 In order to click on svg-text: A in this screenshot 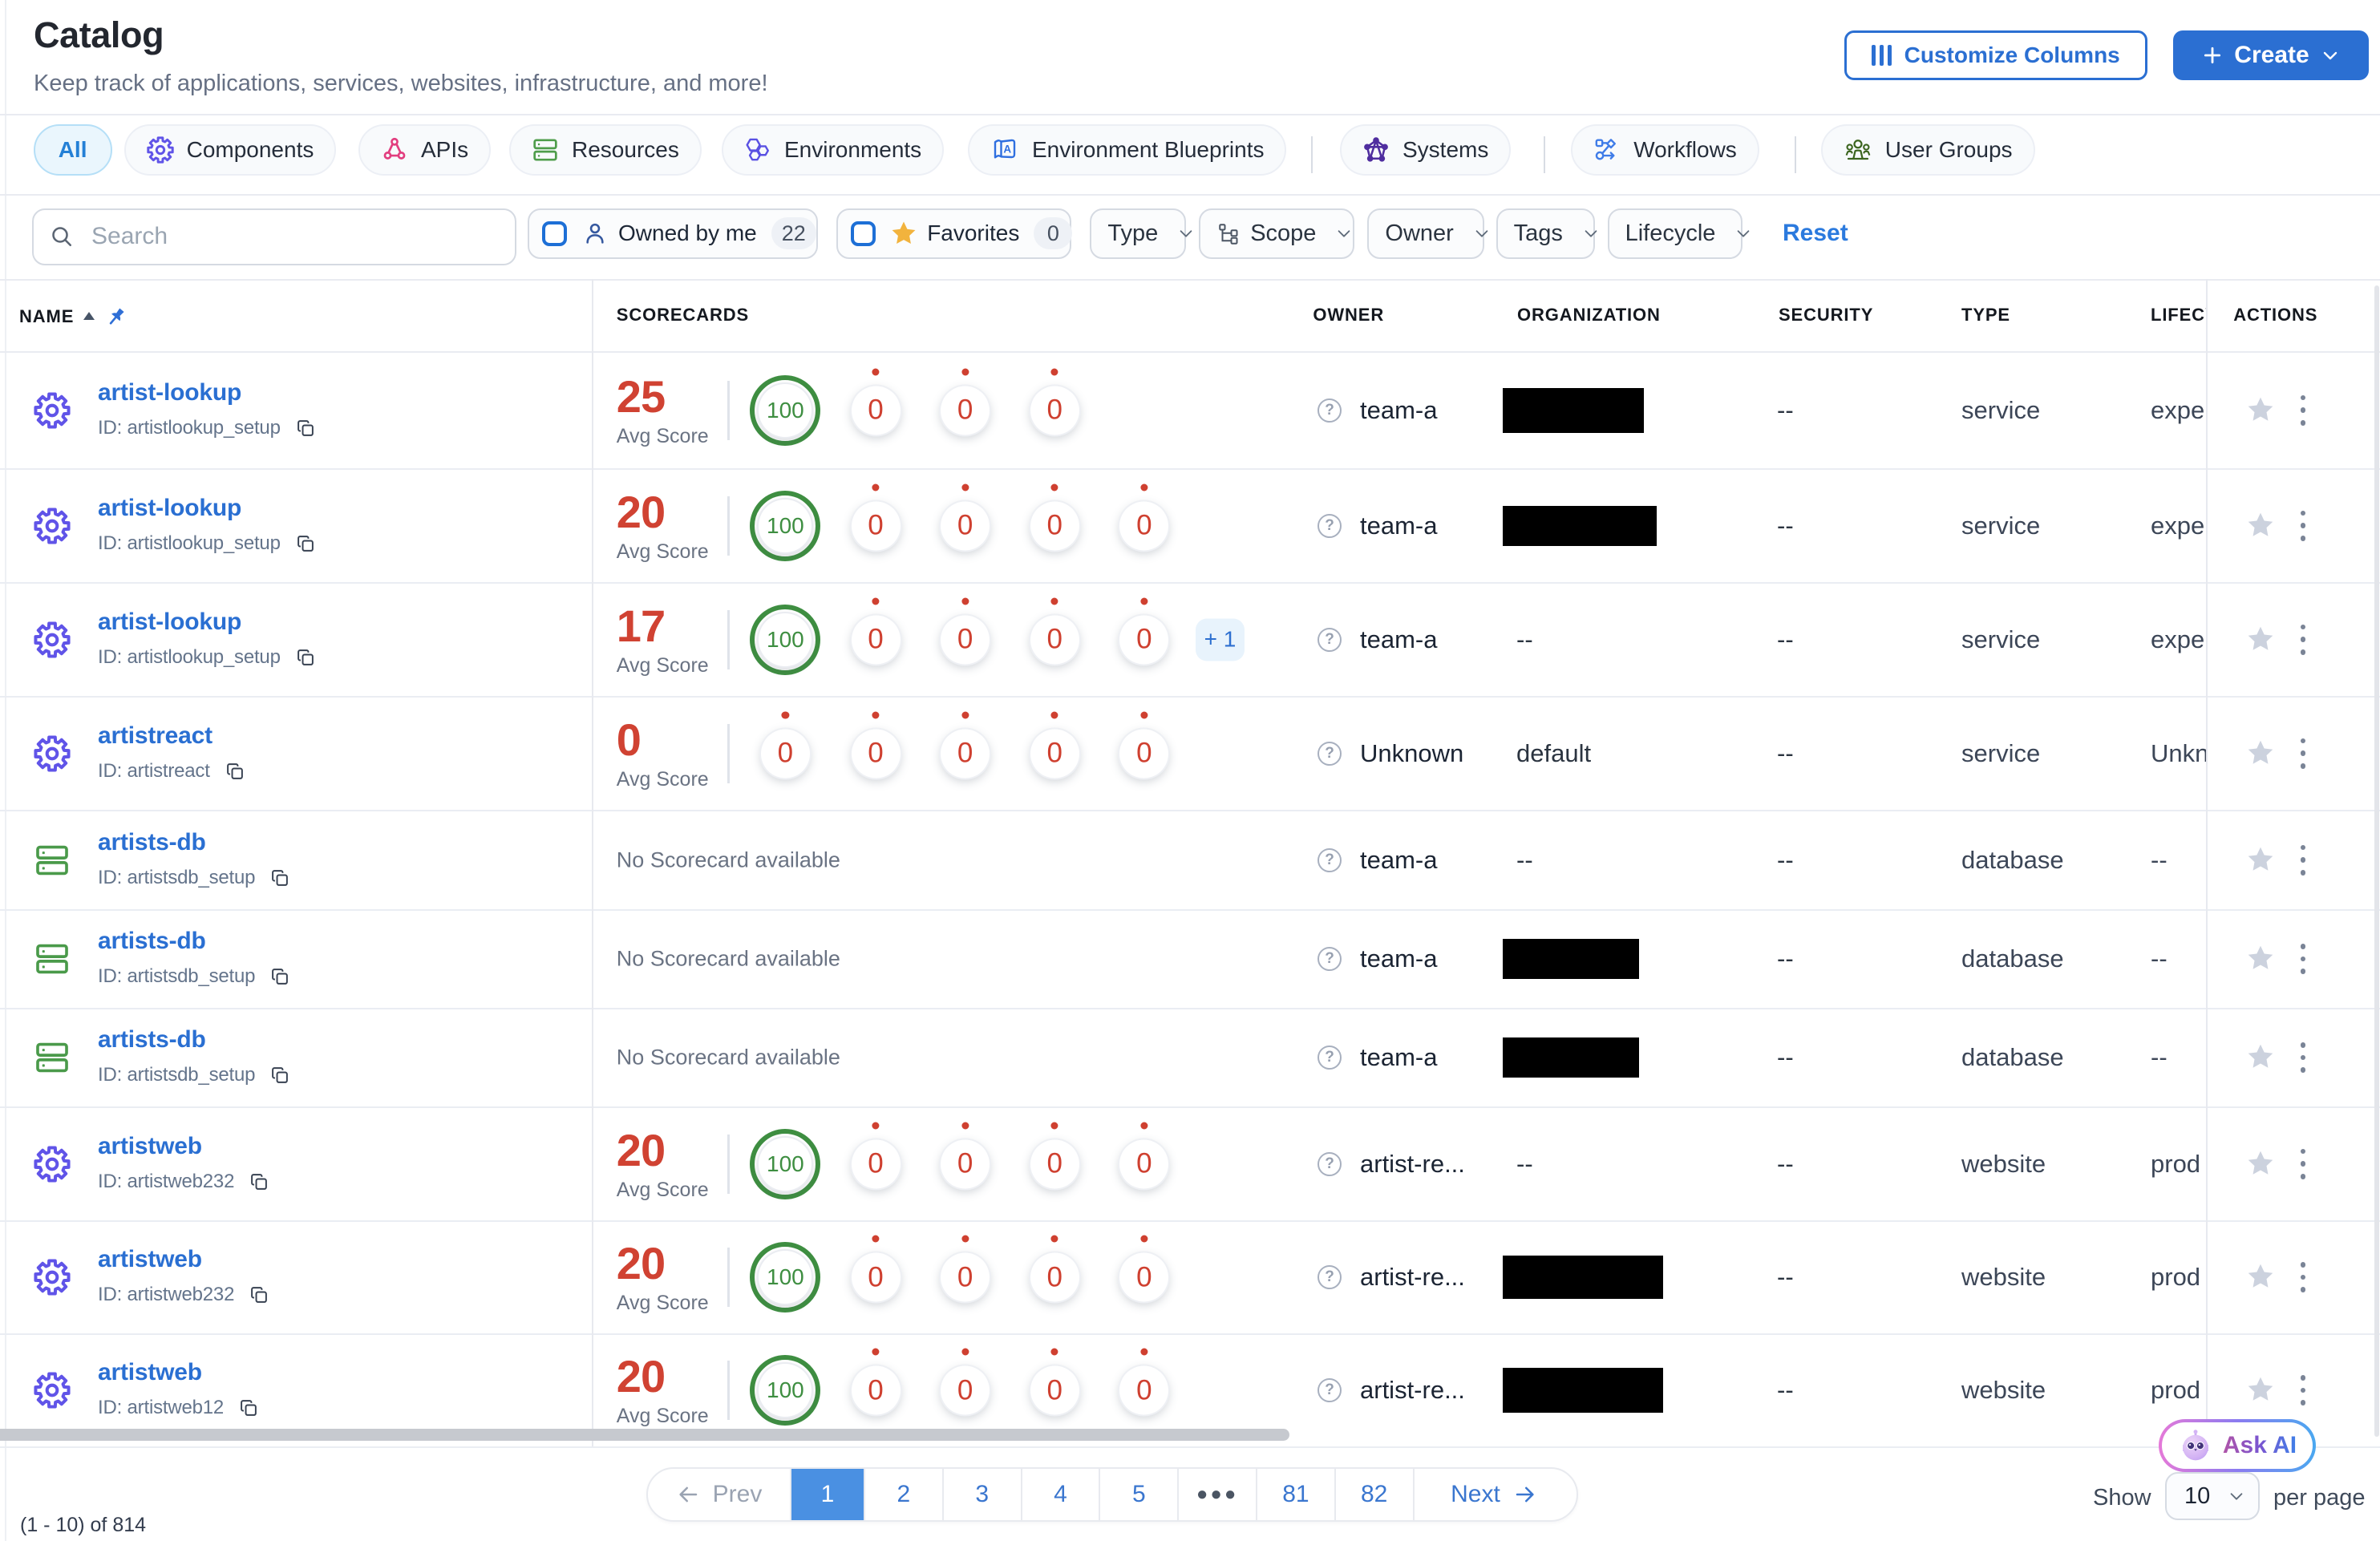, I will do `click(1007, 149)`.